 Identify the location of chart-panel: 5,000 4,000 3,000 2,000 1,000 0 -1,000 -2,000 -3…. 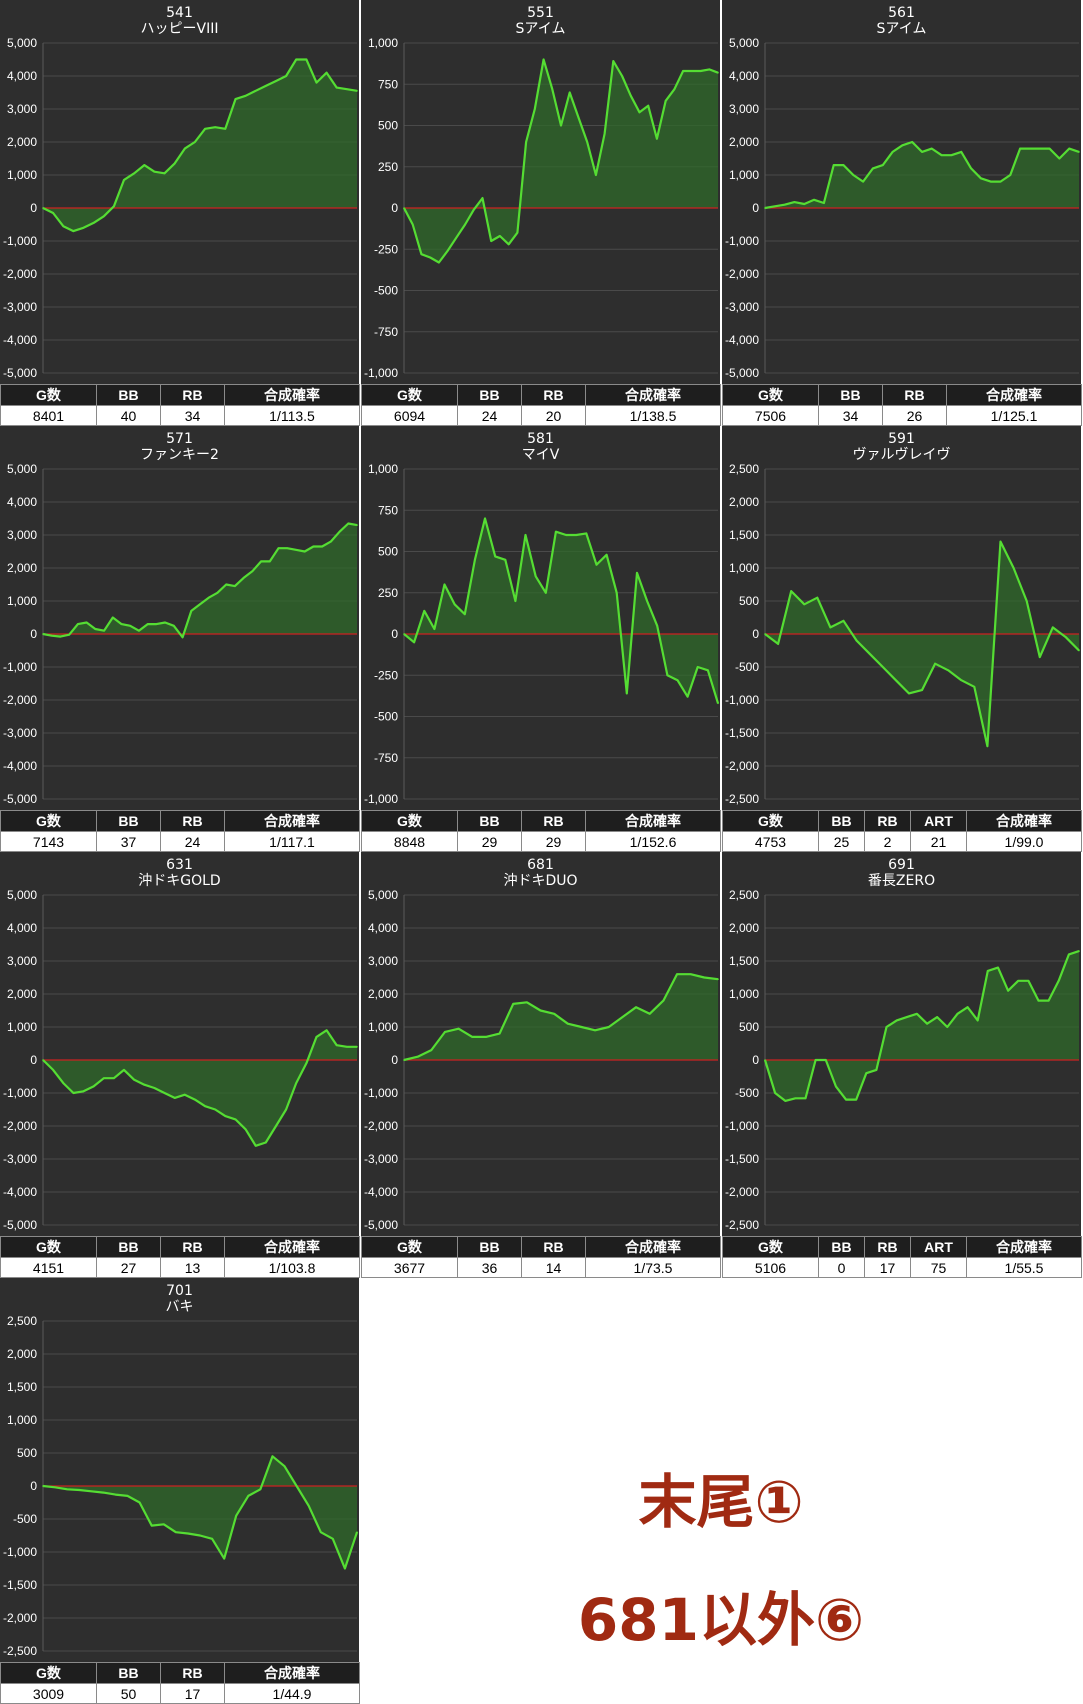
(180, 213).